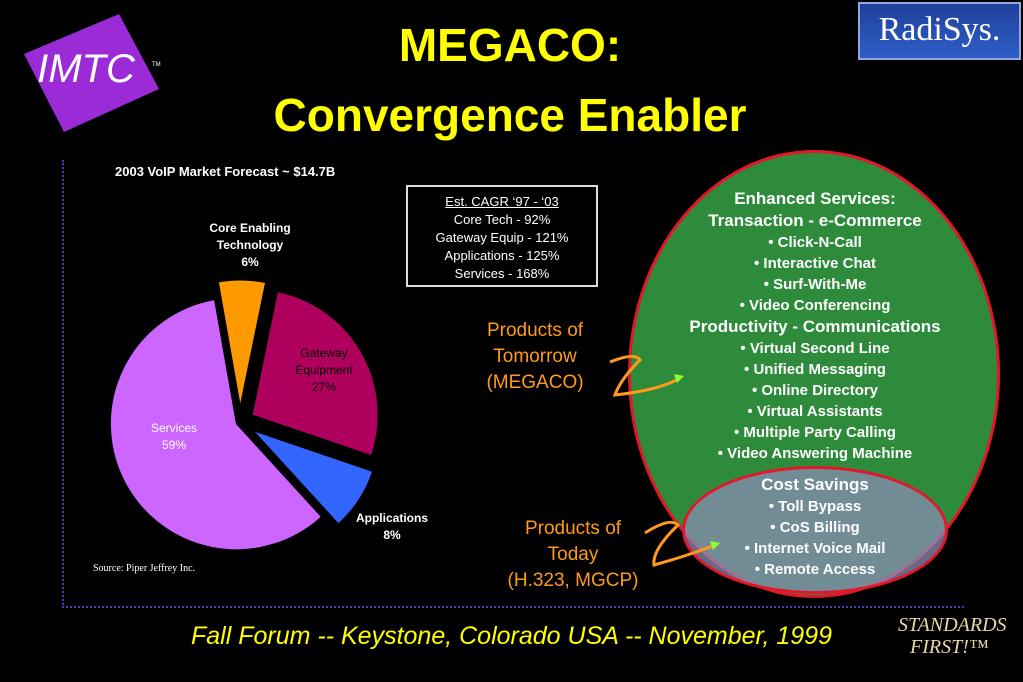  What do you see at coordinates (815, 390) in the screenshot?
I see `service-item: • Online Directory` at bounding box center [815, 390].